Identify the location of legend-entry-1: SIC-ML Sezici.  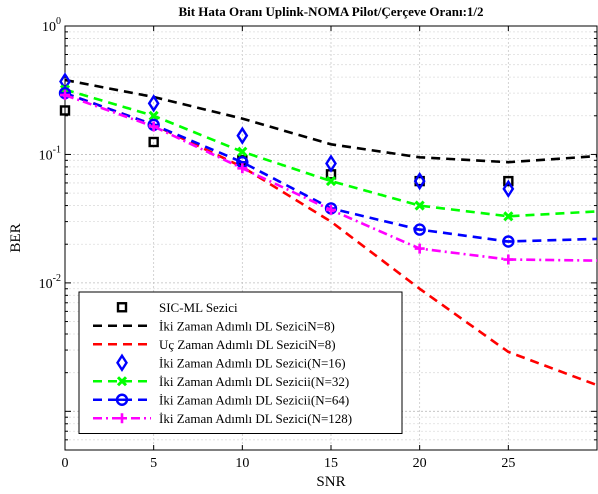
(177, 307).